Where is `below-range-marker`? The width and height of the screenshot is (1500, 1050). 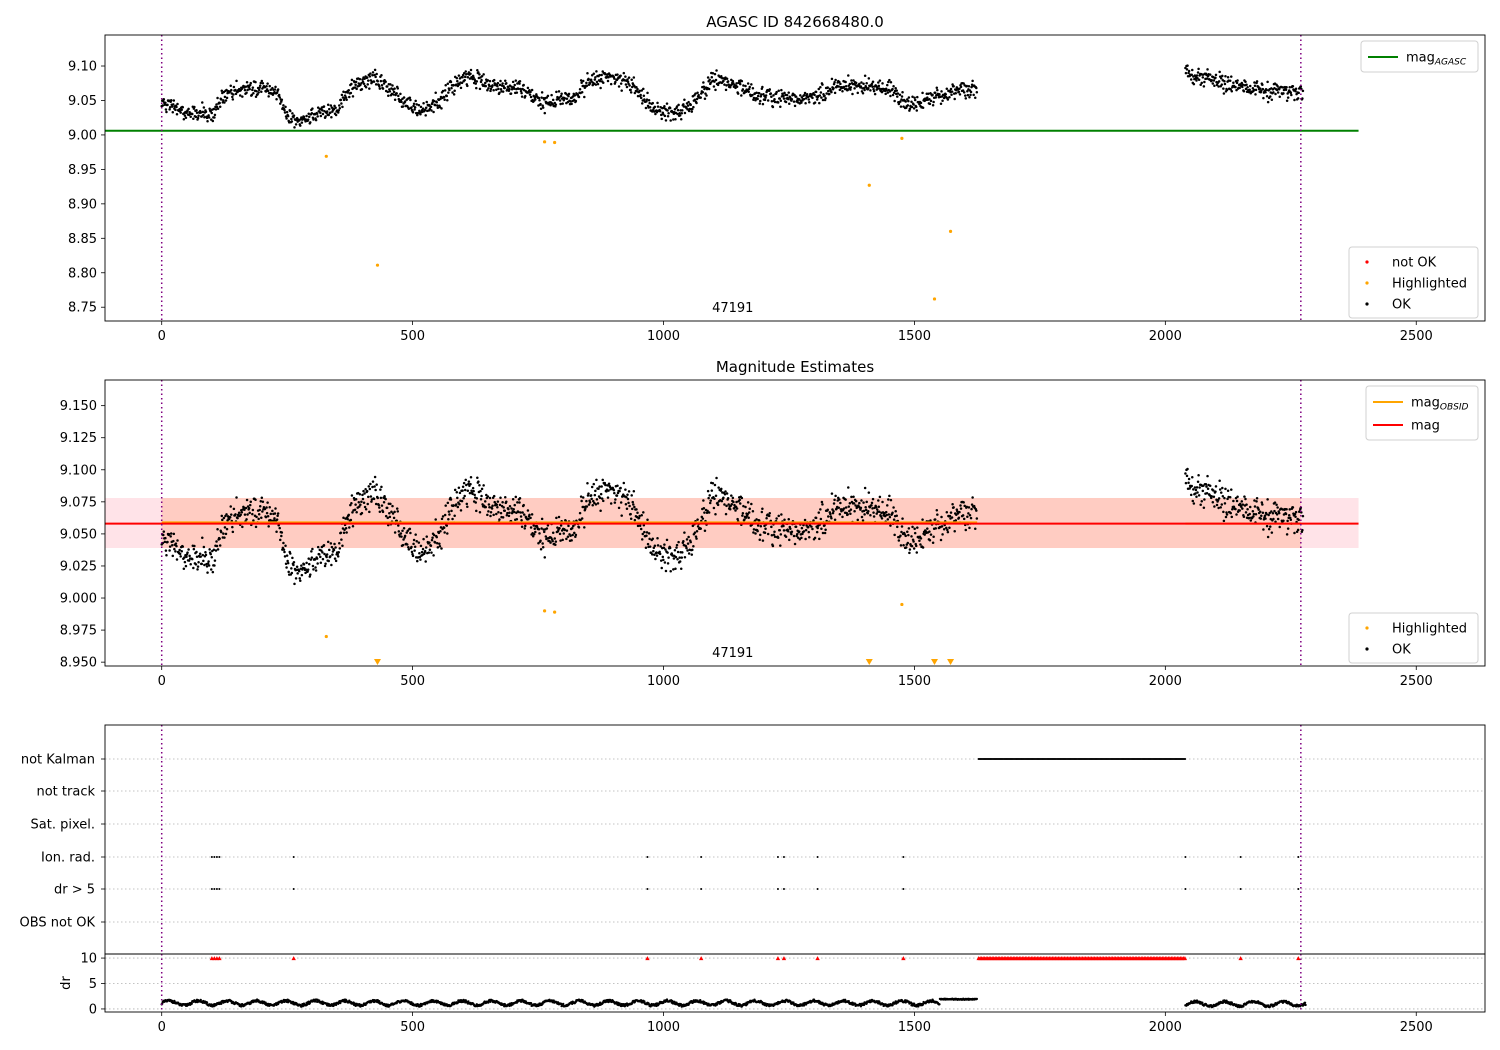
below-range-marker is located at coordinates (935, 662).